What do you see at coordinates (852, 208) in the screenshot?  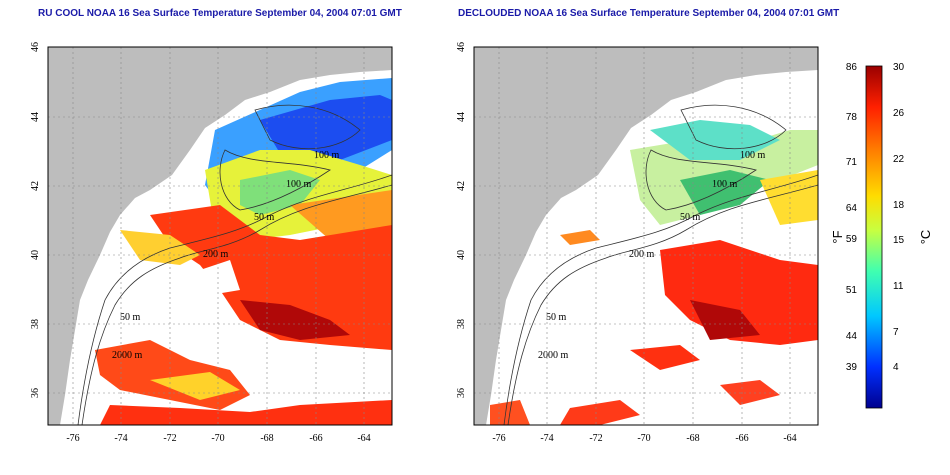 I see `f-tick: 64` at bounding box center [852, 208].